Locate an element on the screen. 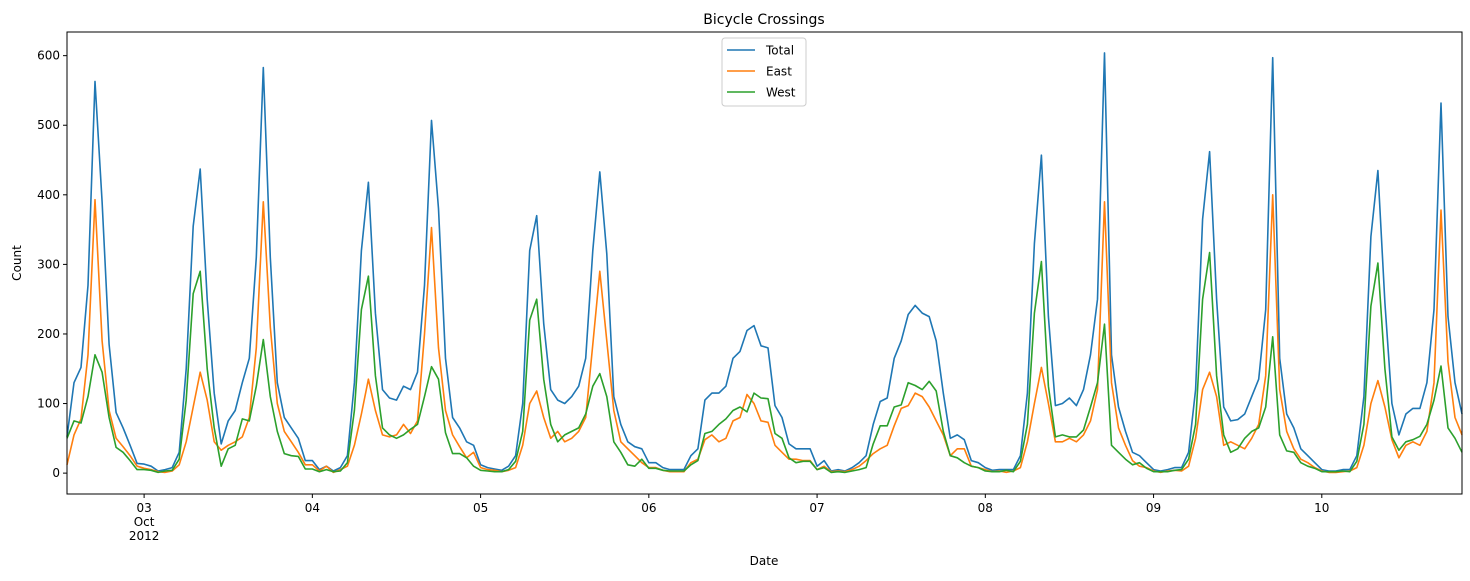 Image resolution: width=1470 pixels, height=581 pixels. y-tick-label: 100 is located at coordinates (48, 404).